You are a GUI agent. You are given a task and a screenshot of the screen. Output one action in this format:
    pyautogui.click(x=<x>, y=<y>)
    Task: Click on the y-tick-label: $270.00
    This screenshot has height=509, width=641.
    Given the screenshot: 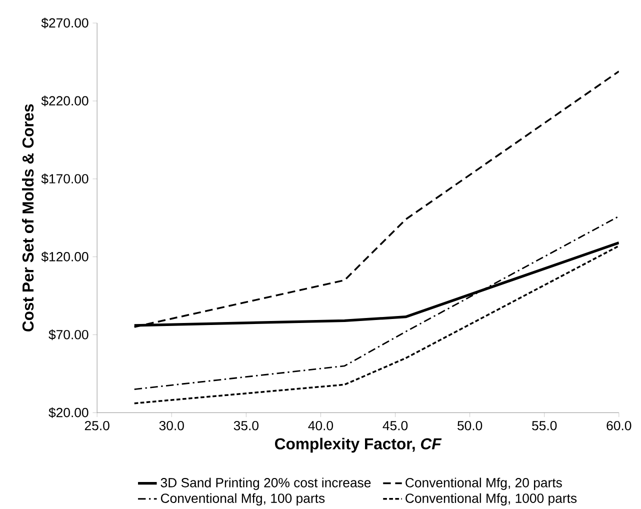 What is the action you would take?
    pyautogui.click(x=64, y=23)
    